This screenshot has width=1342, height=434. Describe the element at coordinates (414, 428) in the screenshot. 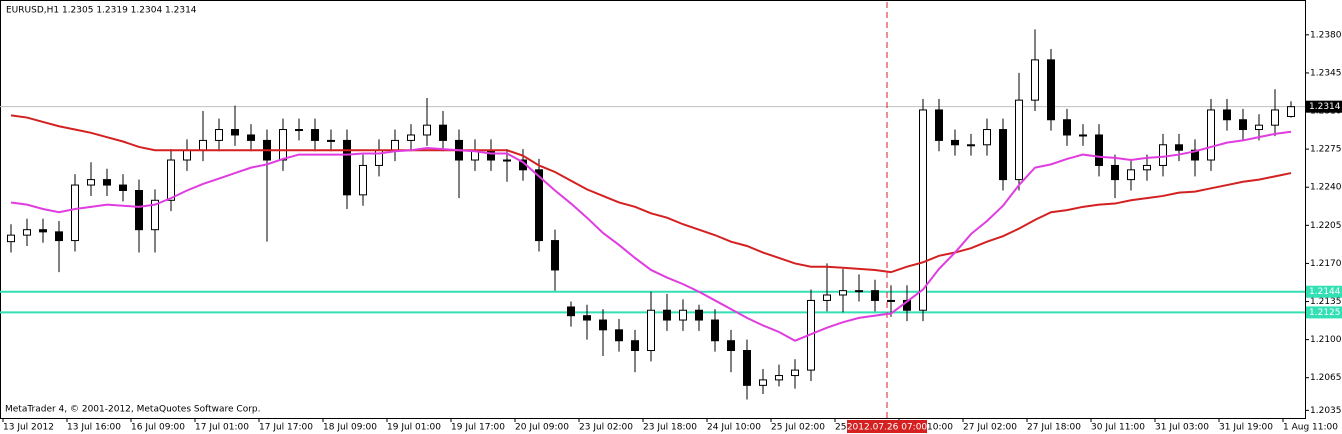

I see `x-tick-label: 19 Jul 01:00` at that location.